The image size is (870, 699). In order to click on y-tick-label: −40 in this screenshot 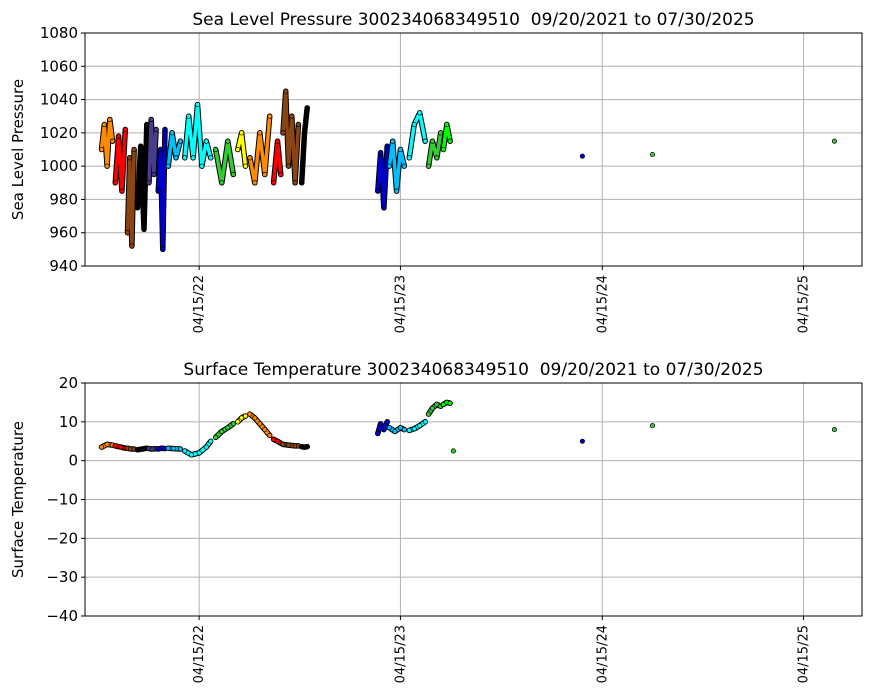, I will do `click(62, 616)`.